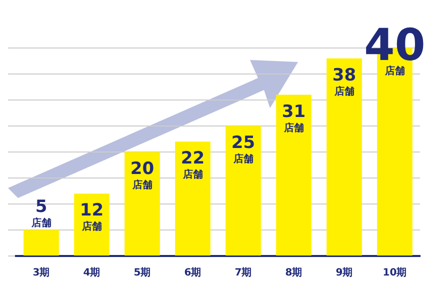 Image resolution: width=438 pixels, height=290 pixels. I want to click on x-tick-label: 3期, so click(41, 272).